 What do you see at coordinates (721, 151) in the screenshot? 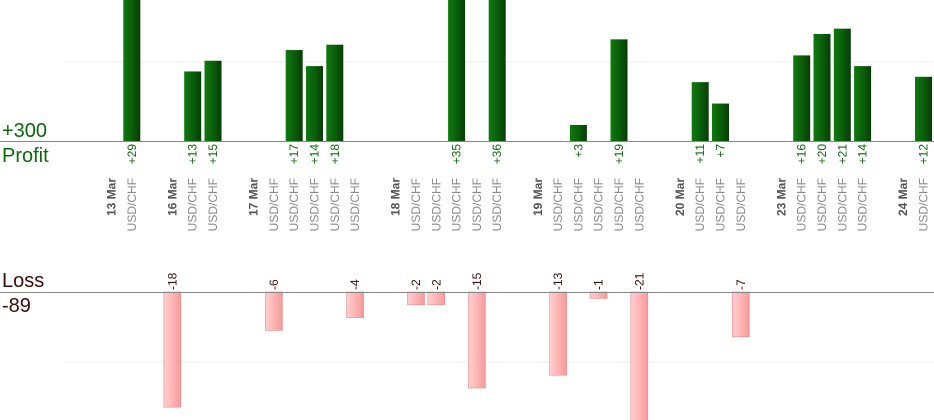
I see `profit-value-label: +7` at bounding box center [721, 151].